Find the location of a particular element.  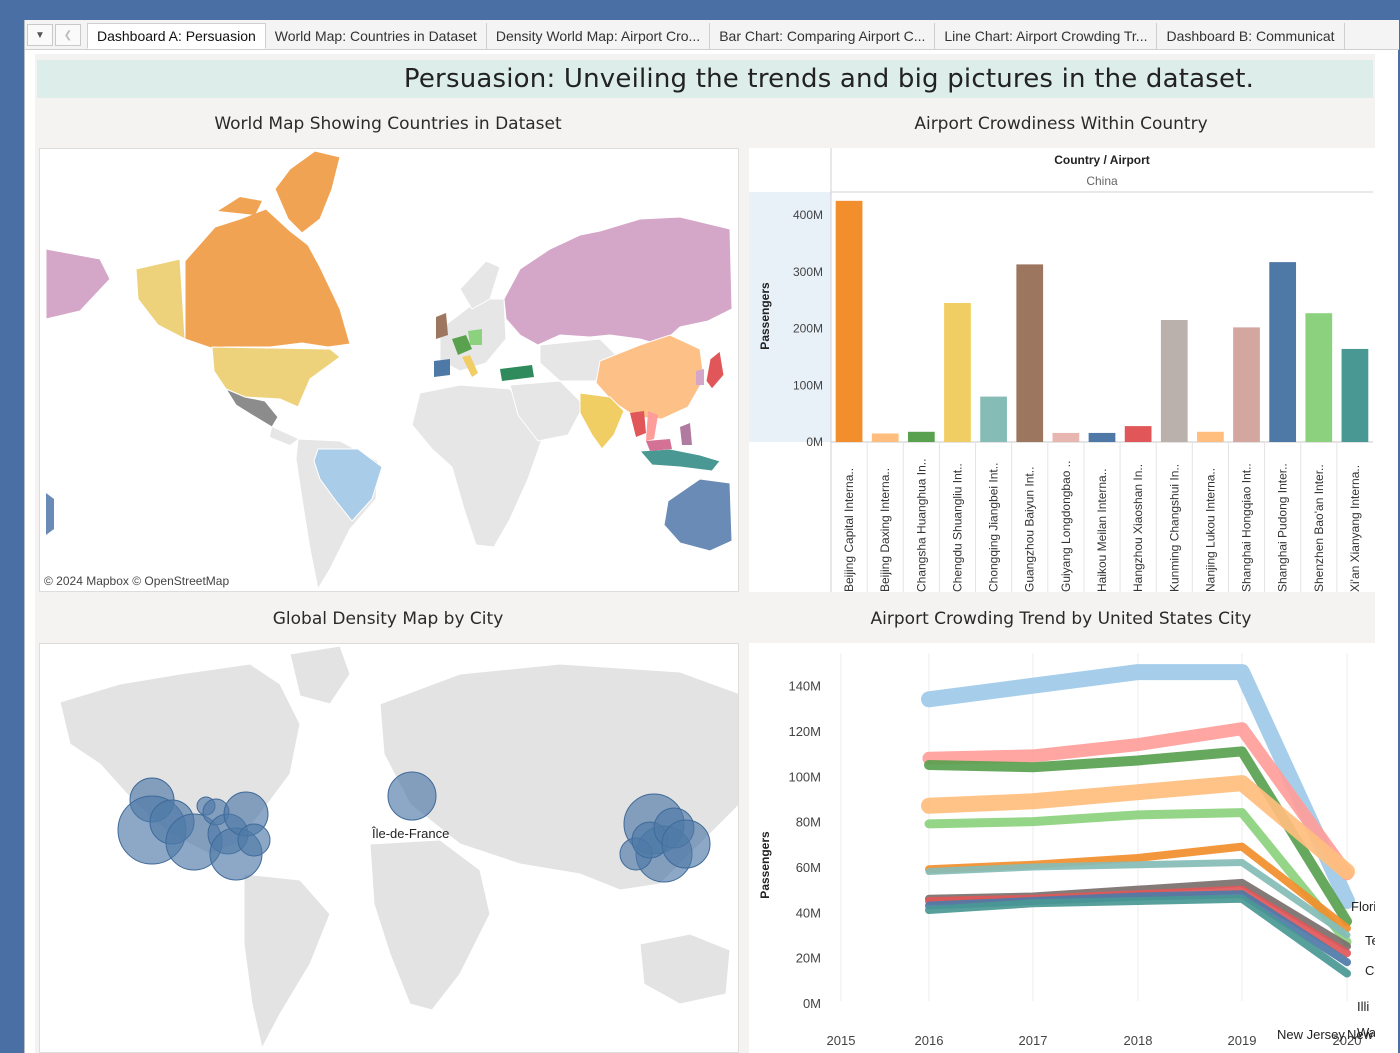

bar-category-label: Shanghai Pudong Inter.. is located at coordinates (1283, 527).